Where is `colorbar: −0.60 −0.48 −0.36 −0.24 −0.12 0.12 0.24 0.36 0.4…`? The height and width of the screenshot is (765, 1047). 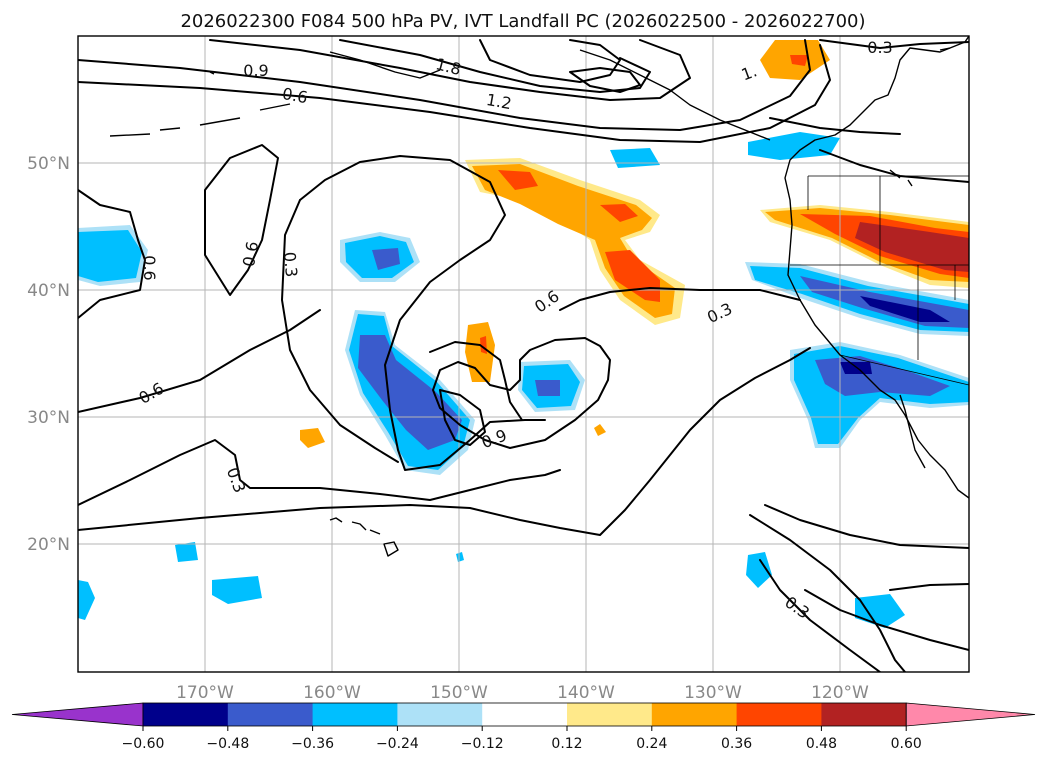
colorbar: −0.60 −0.48 −0.36 −0.24 −0.12 0.12 0.24 0.36 0.4… is located at coordinates (523, 727).